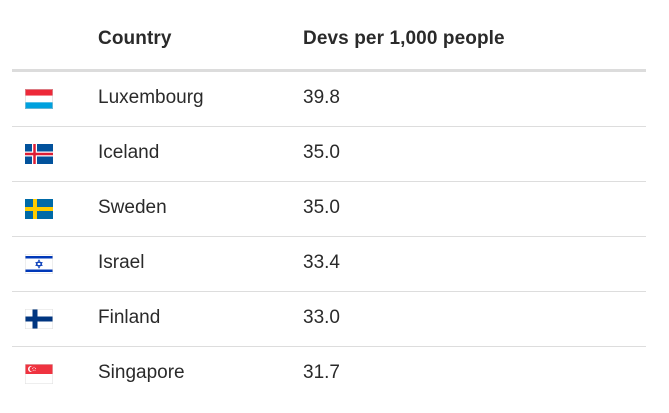  I want to click on table-row: Luxembourg 39.8, so click(329, 99).